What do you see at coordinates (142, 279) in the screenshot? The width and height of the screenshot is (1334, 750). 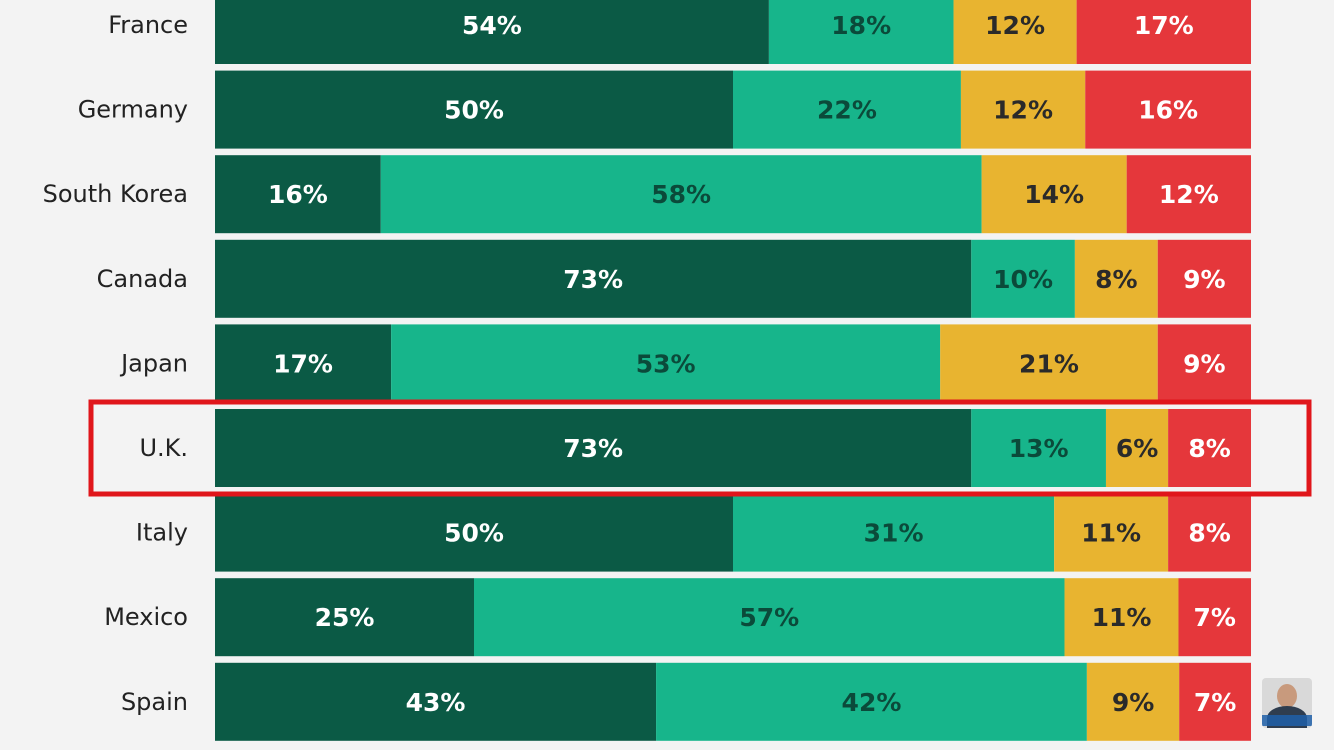 I see `category-label: Canada` at bounding box center [142, 279].